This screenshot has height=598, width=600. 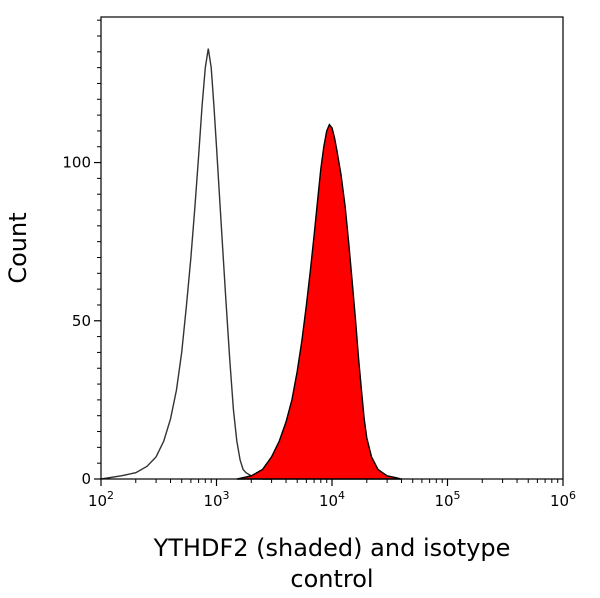 What do you see at coordinates (332, 548) in the screenshot?
I see `x-axis-title-line1: YTHDF2 (shaded) and isotype` at bounding box center [332, 548].